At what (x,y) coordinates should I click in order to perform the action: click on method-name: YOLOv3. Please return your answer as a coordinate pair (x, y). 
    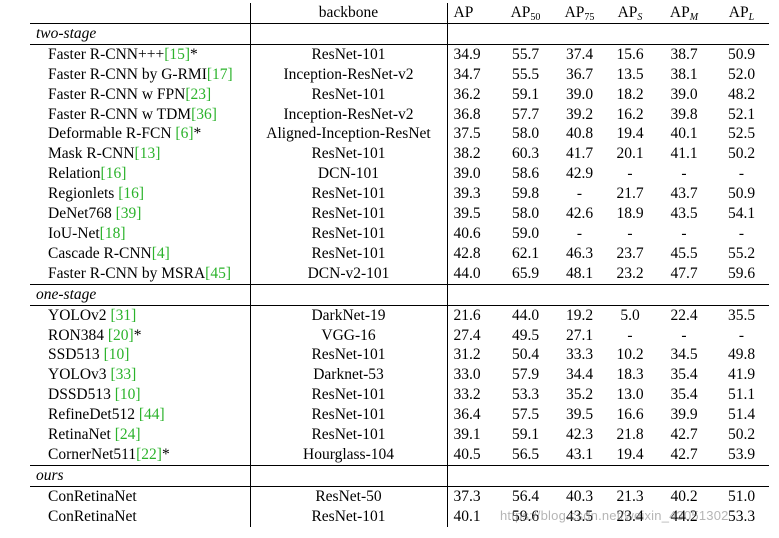
    Looking at the image, I should click on (79, 375).